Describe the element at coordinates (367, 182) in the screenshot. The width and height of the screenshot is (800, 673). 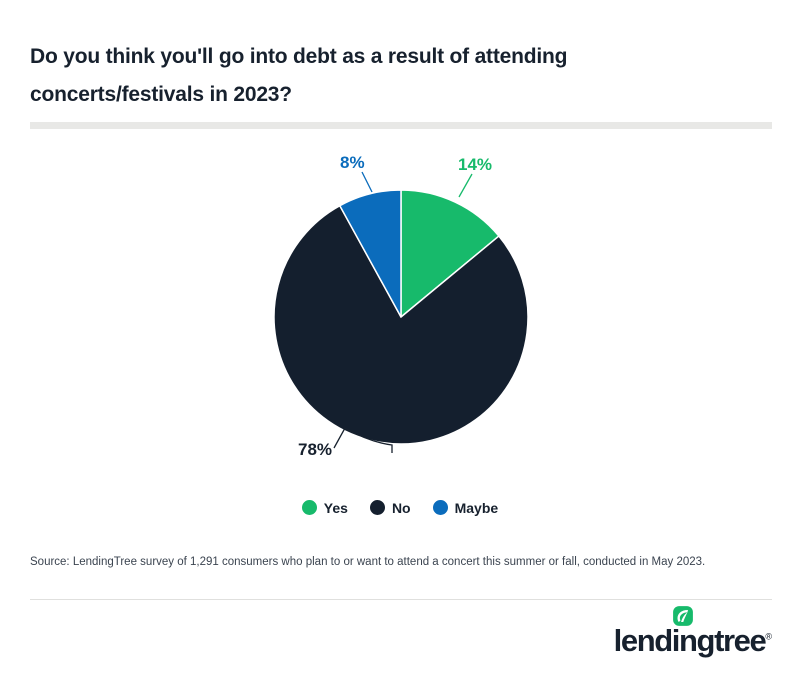
I see `leader-line-maybe` at that location.